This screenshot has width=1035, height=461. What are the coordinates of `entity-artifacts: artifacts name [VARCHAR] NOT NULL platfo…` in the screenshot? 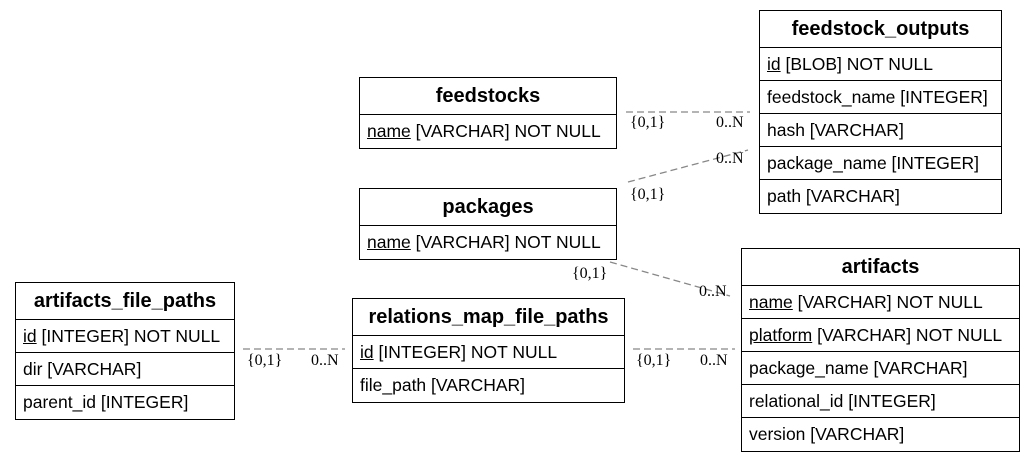 It's located at (880, 350).